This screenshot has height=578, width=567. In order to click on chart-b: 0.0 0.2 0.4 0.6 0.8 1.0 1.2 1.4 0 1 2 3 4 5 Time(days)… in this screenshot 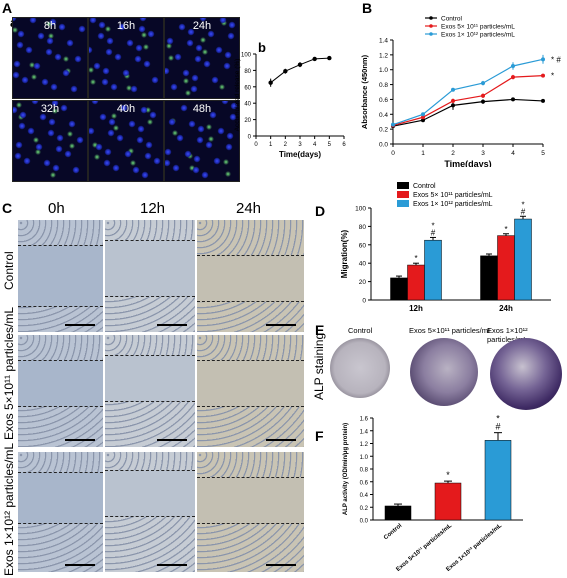, I will do `click(460, 92)`.